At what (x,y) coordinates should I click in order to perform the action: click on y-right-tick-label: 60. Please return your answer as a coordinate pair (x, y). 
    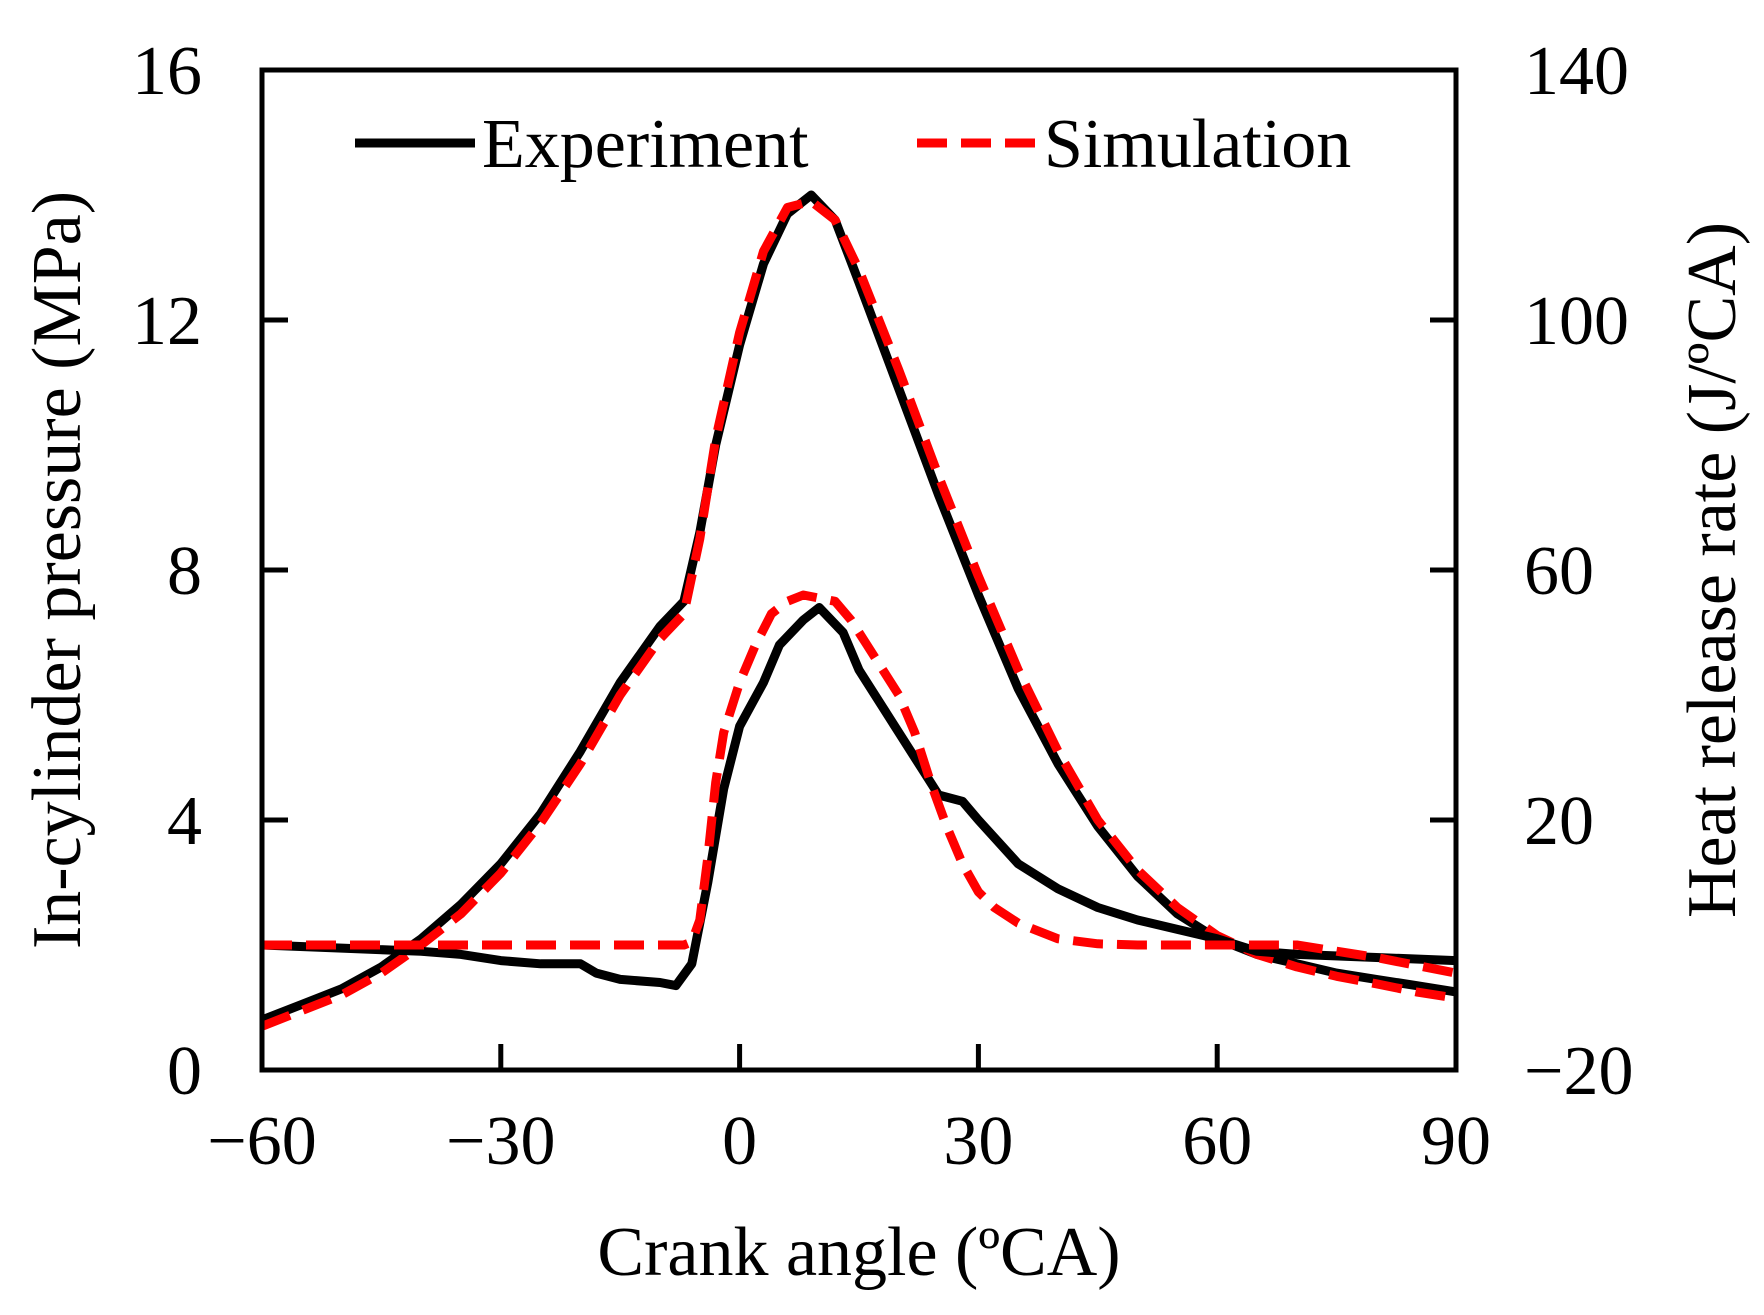
    Looking at the image, I should click on (1559, 571).